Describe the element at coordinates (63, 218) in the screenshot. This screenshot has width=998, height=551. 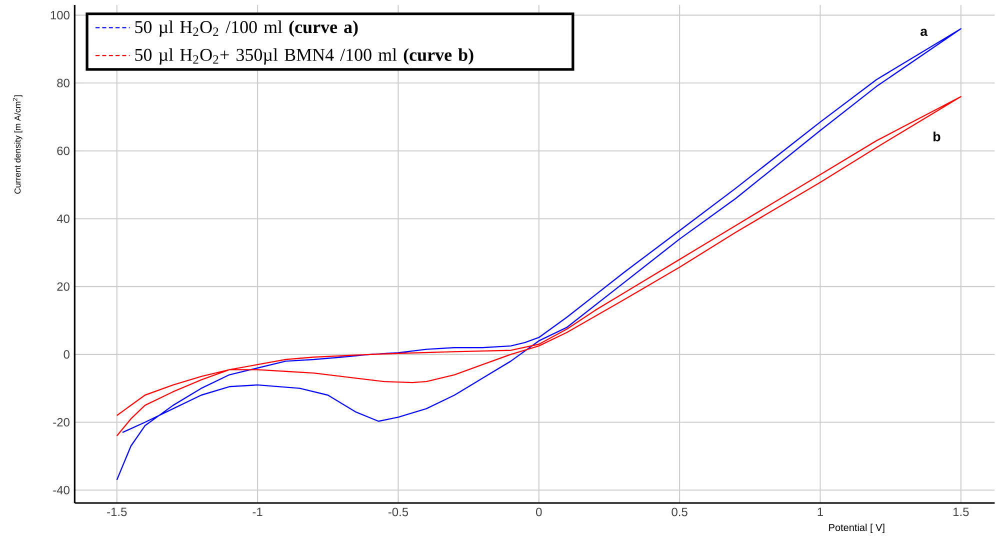
I see `y-tick-label: 40` at that location.